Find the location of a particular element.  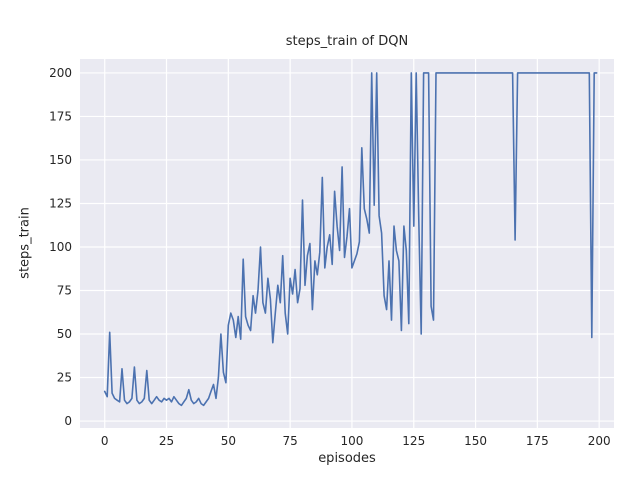

x-axis-label: episodes is located at coordinates (347, 458).